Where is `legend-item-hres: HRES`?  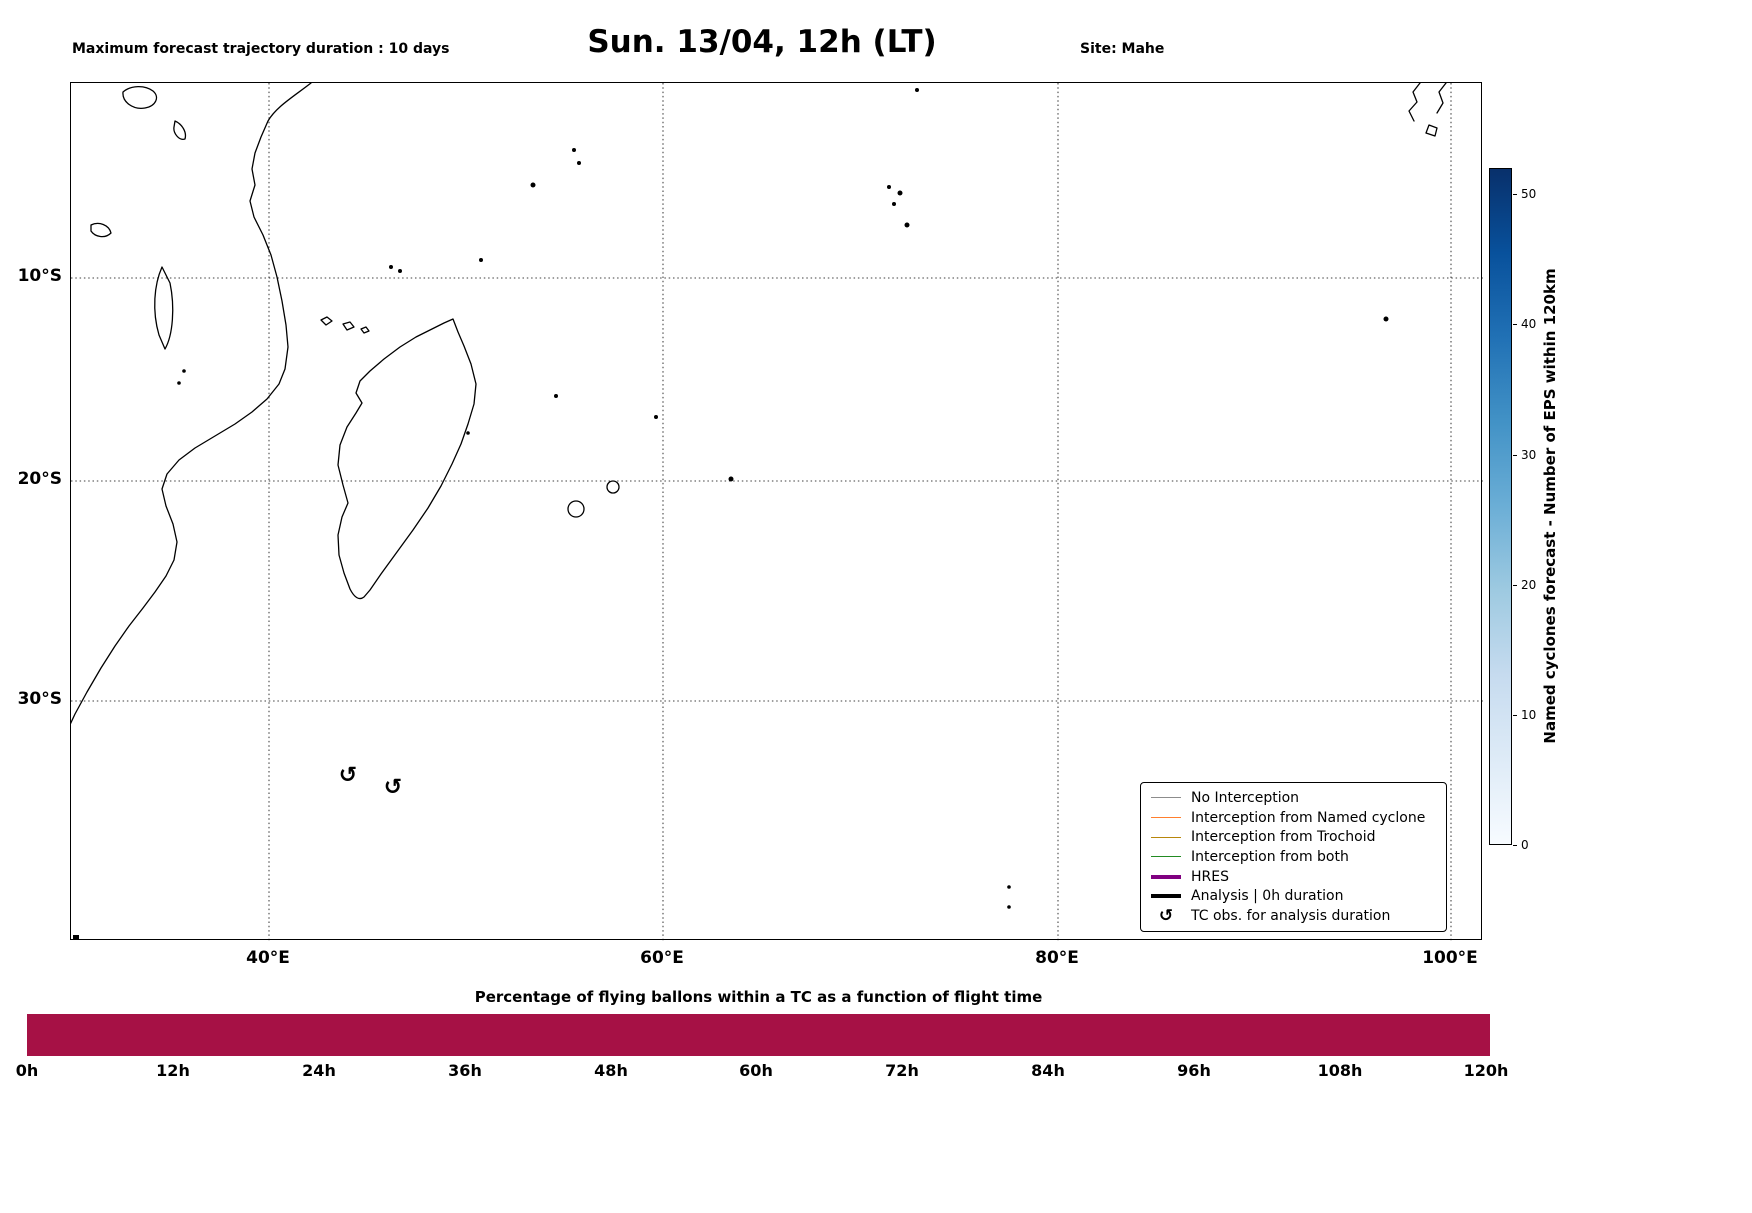
legend-item-hres: HRES is located at coordinates (1293, 877).